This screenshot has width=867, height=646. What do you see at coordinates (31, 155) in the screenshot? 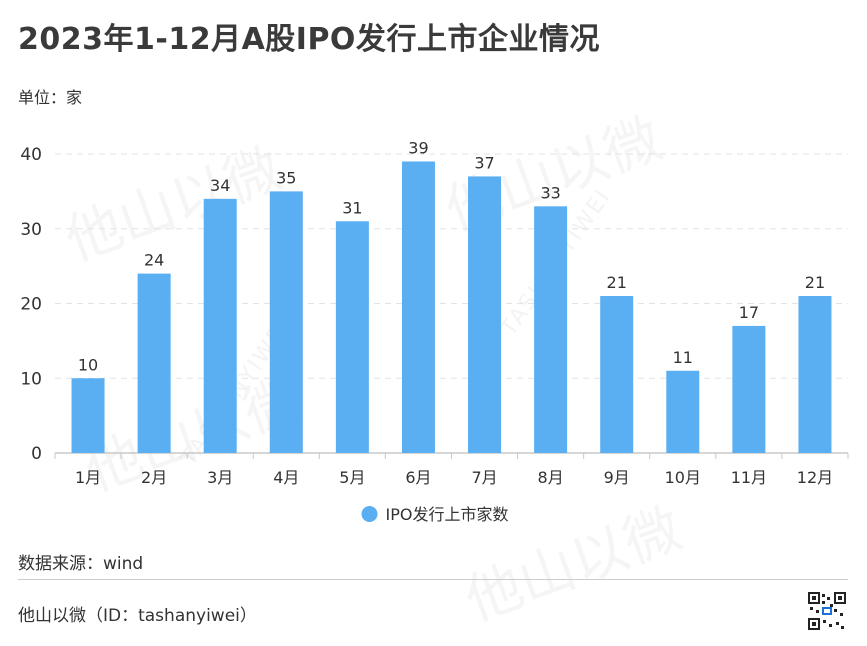
I see `y-tick-label: 40` at bounding box center [31, 155].